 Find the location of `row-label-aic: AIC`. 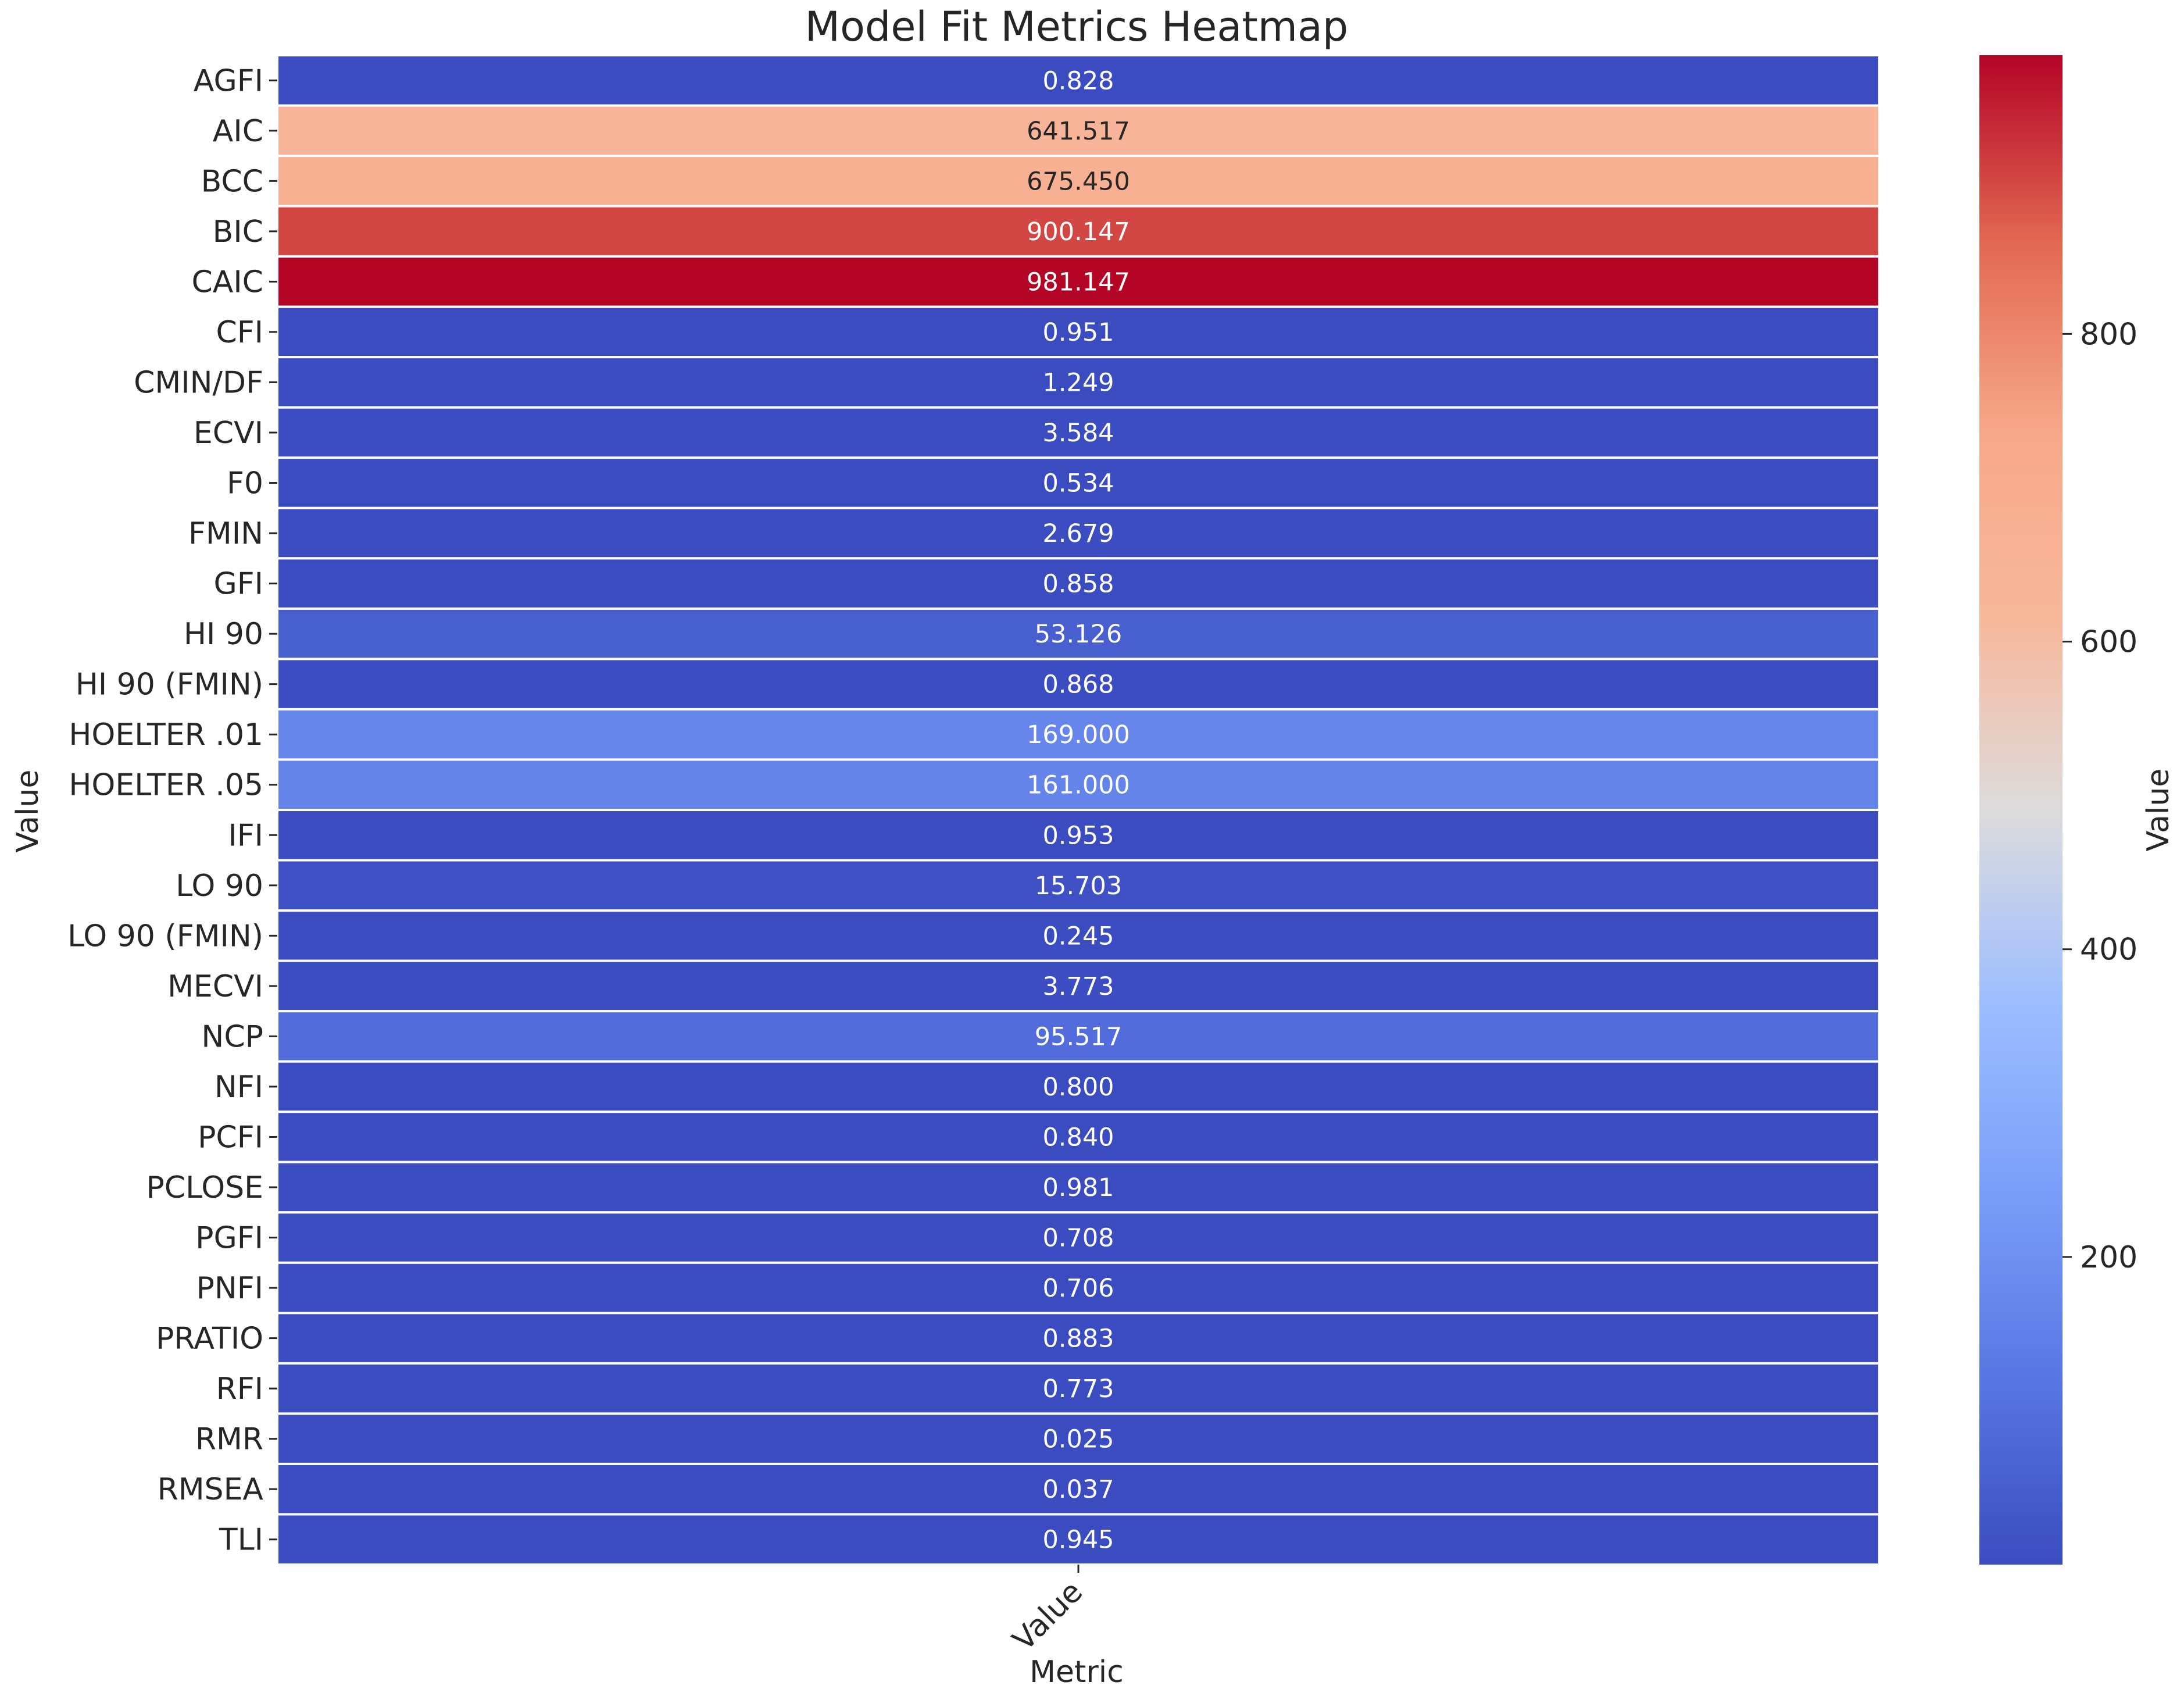

row-label-aic: AIC is located at coordinates (238, 131).